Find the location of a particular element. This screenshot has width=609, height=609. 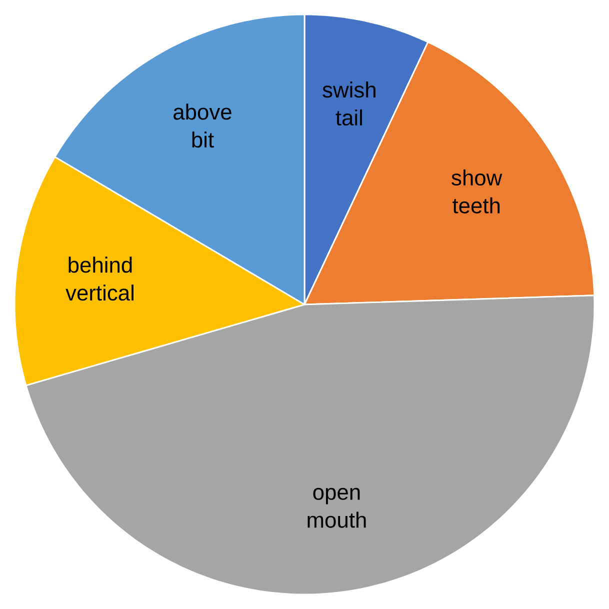

slice-label: swish tail is located at coordinates (349, 104).